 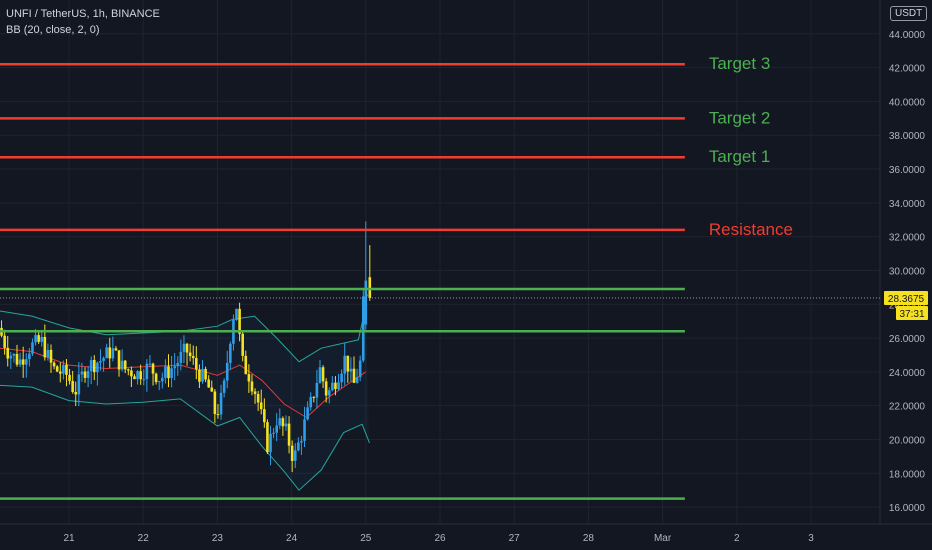 I want to click on bollinger-basis, so click(x=183, y=383).